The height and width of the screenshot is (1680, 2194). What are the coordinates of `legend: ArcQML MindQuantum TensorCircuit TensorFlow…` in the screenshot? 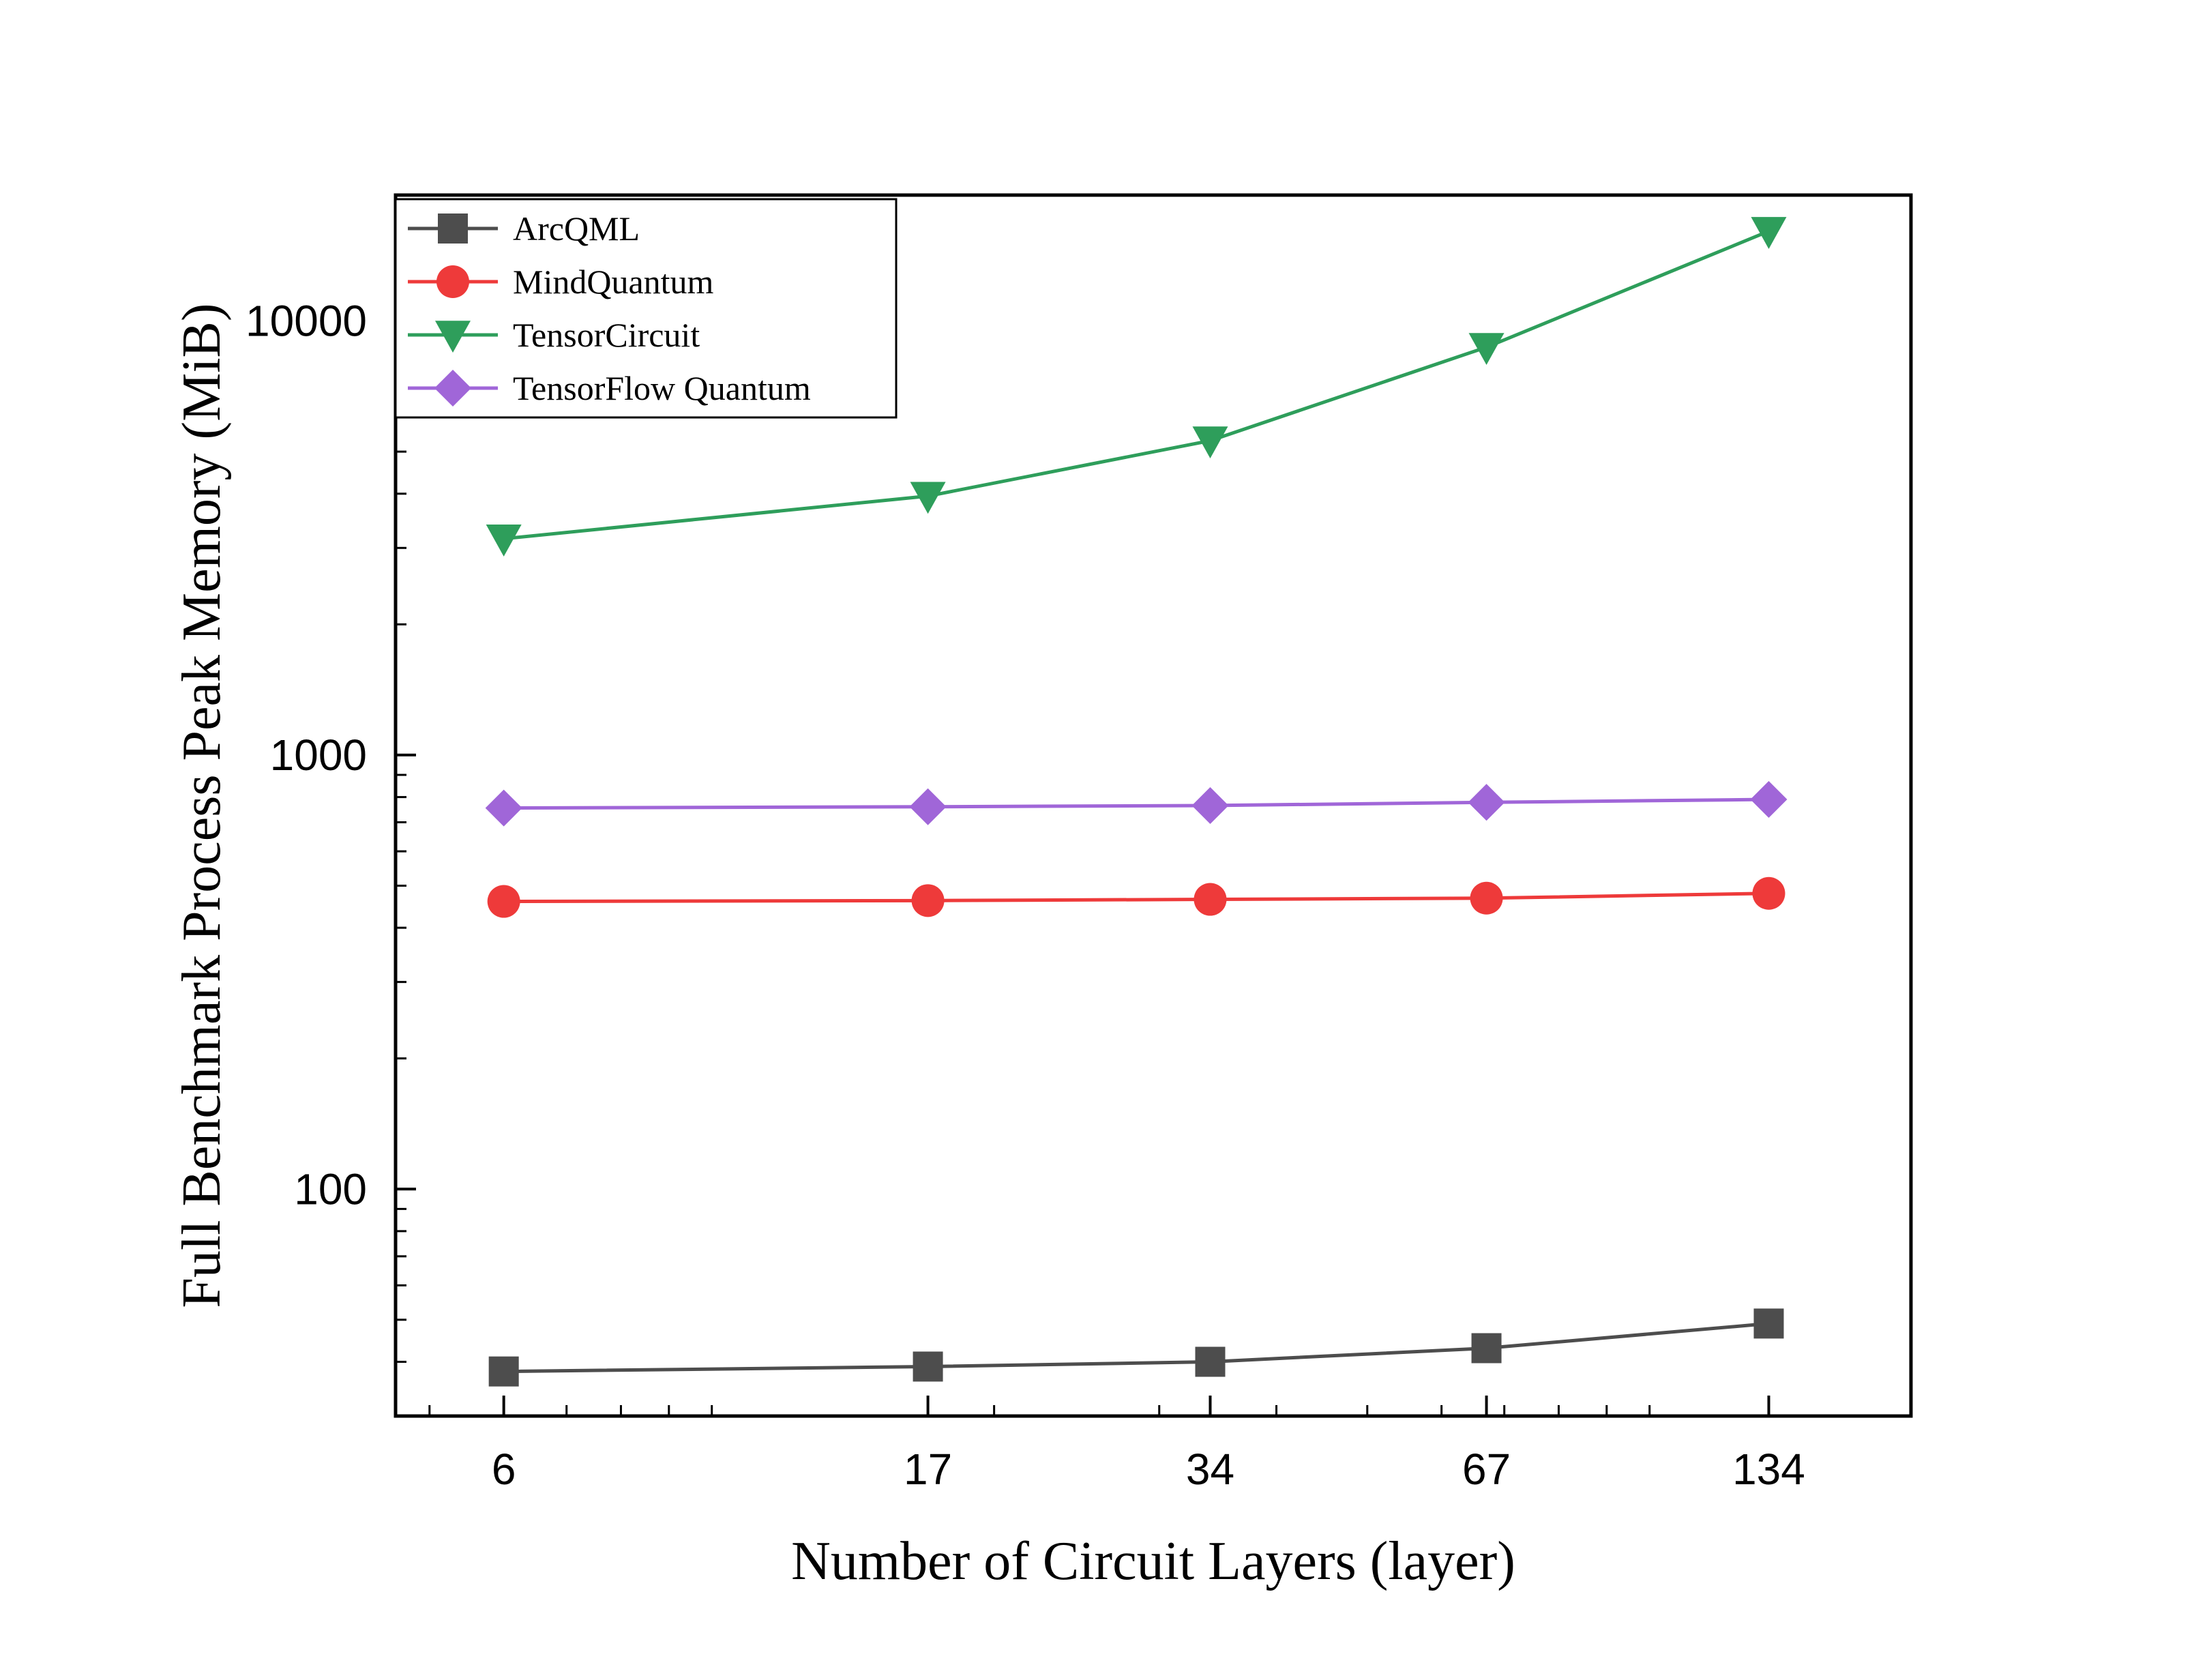 It's located at (646, 308).